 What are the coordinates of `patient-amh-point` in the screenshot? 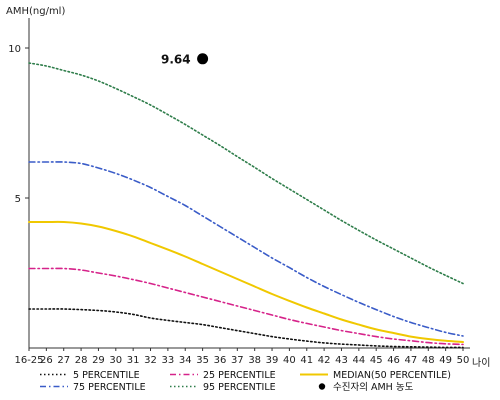 It's located at (203, 59).